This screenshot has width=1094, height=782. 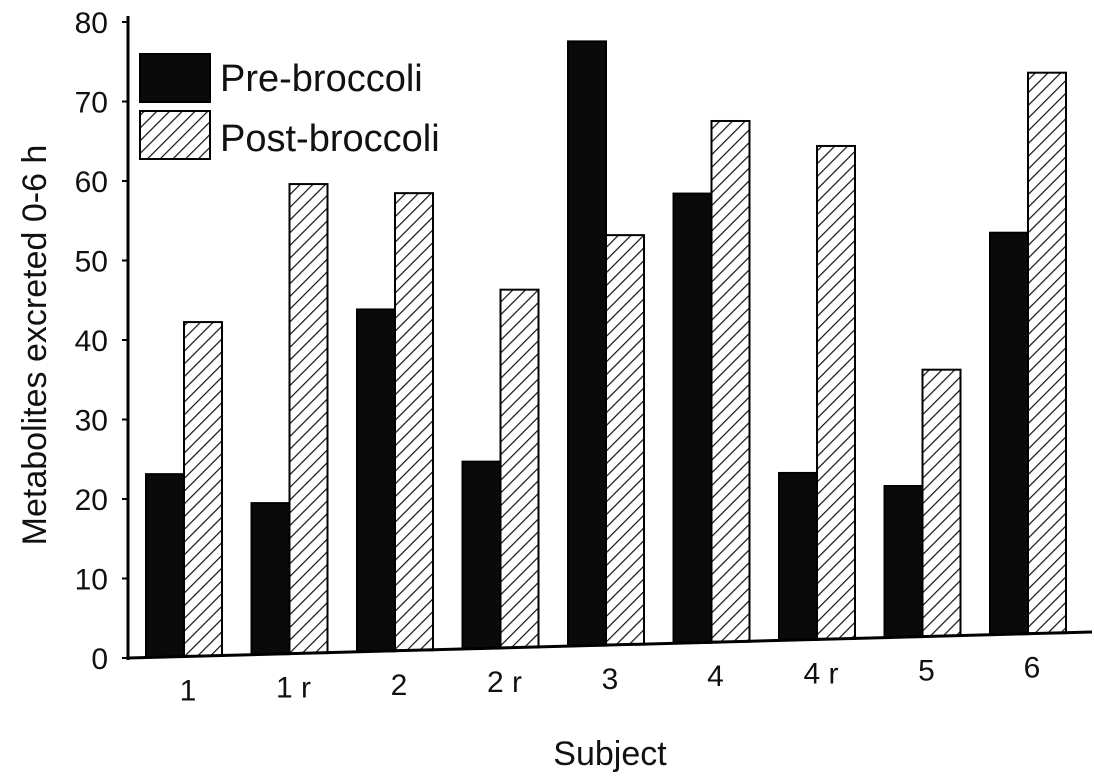 What do you see at coordinates (293, 688) in the screenshot?
I see `x-tick-label-1r: 1 r` at bounding box center [293, 688].